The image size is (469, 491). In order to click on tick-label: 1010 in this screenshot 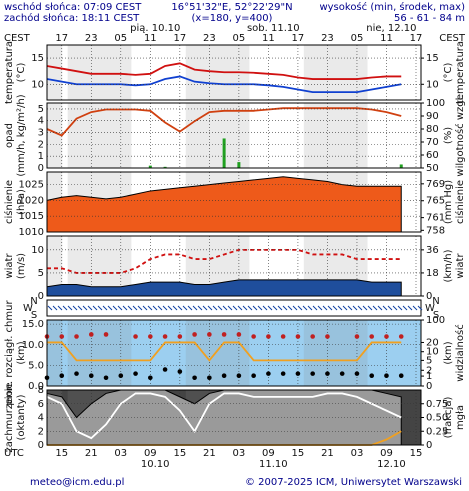, I will do `click(31, 232)`.